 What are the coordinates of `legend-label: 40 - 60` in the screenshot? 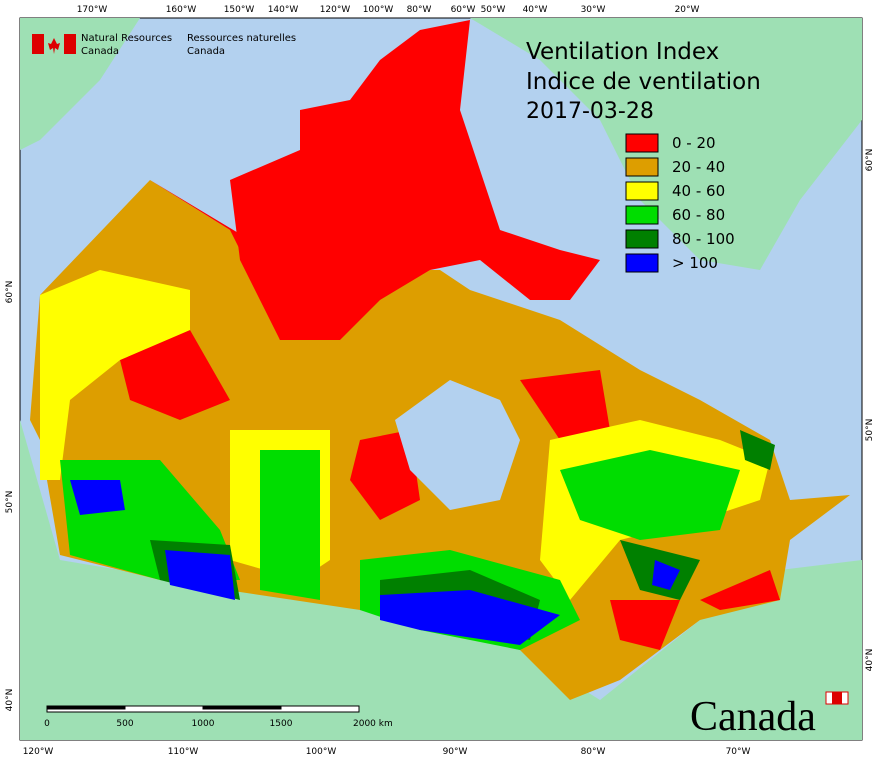 It's located at (698, 191).